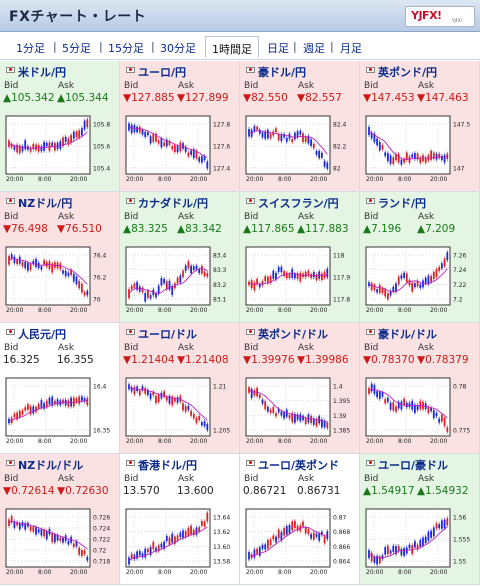 The height and width of the screenshot is (586, 480). I want to click on pair-name-link: ユーロ/円, so click(162, 72).